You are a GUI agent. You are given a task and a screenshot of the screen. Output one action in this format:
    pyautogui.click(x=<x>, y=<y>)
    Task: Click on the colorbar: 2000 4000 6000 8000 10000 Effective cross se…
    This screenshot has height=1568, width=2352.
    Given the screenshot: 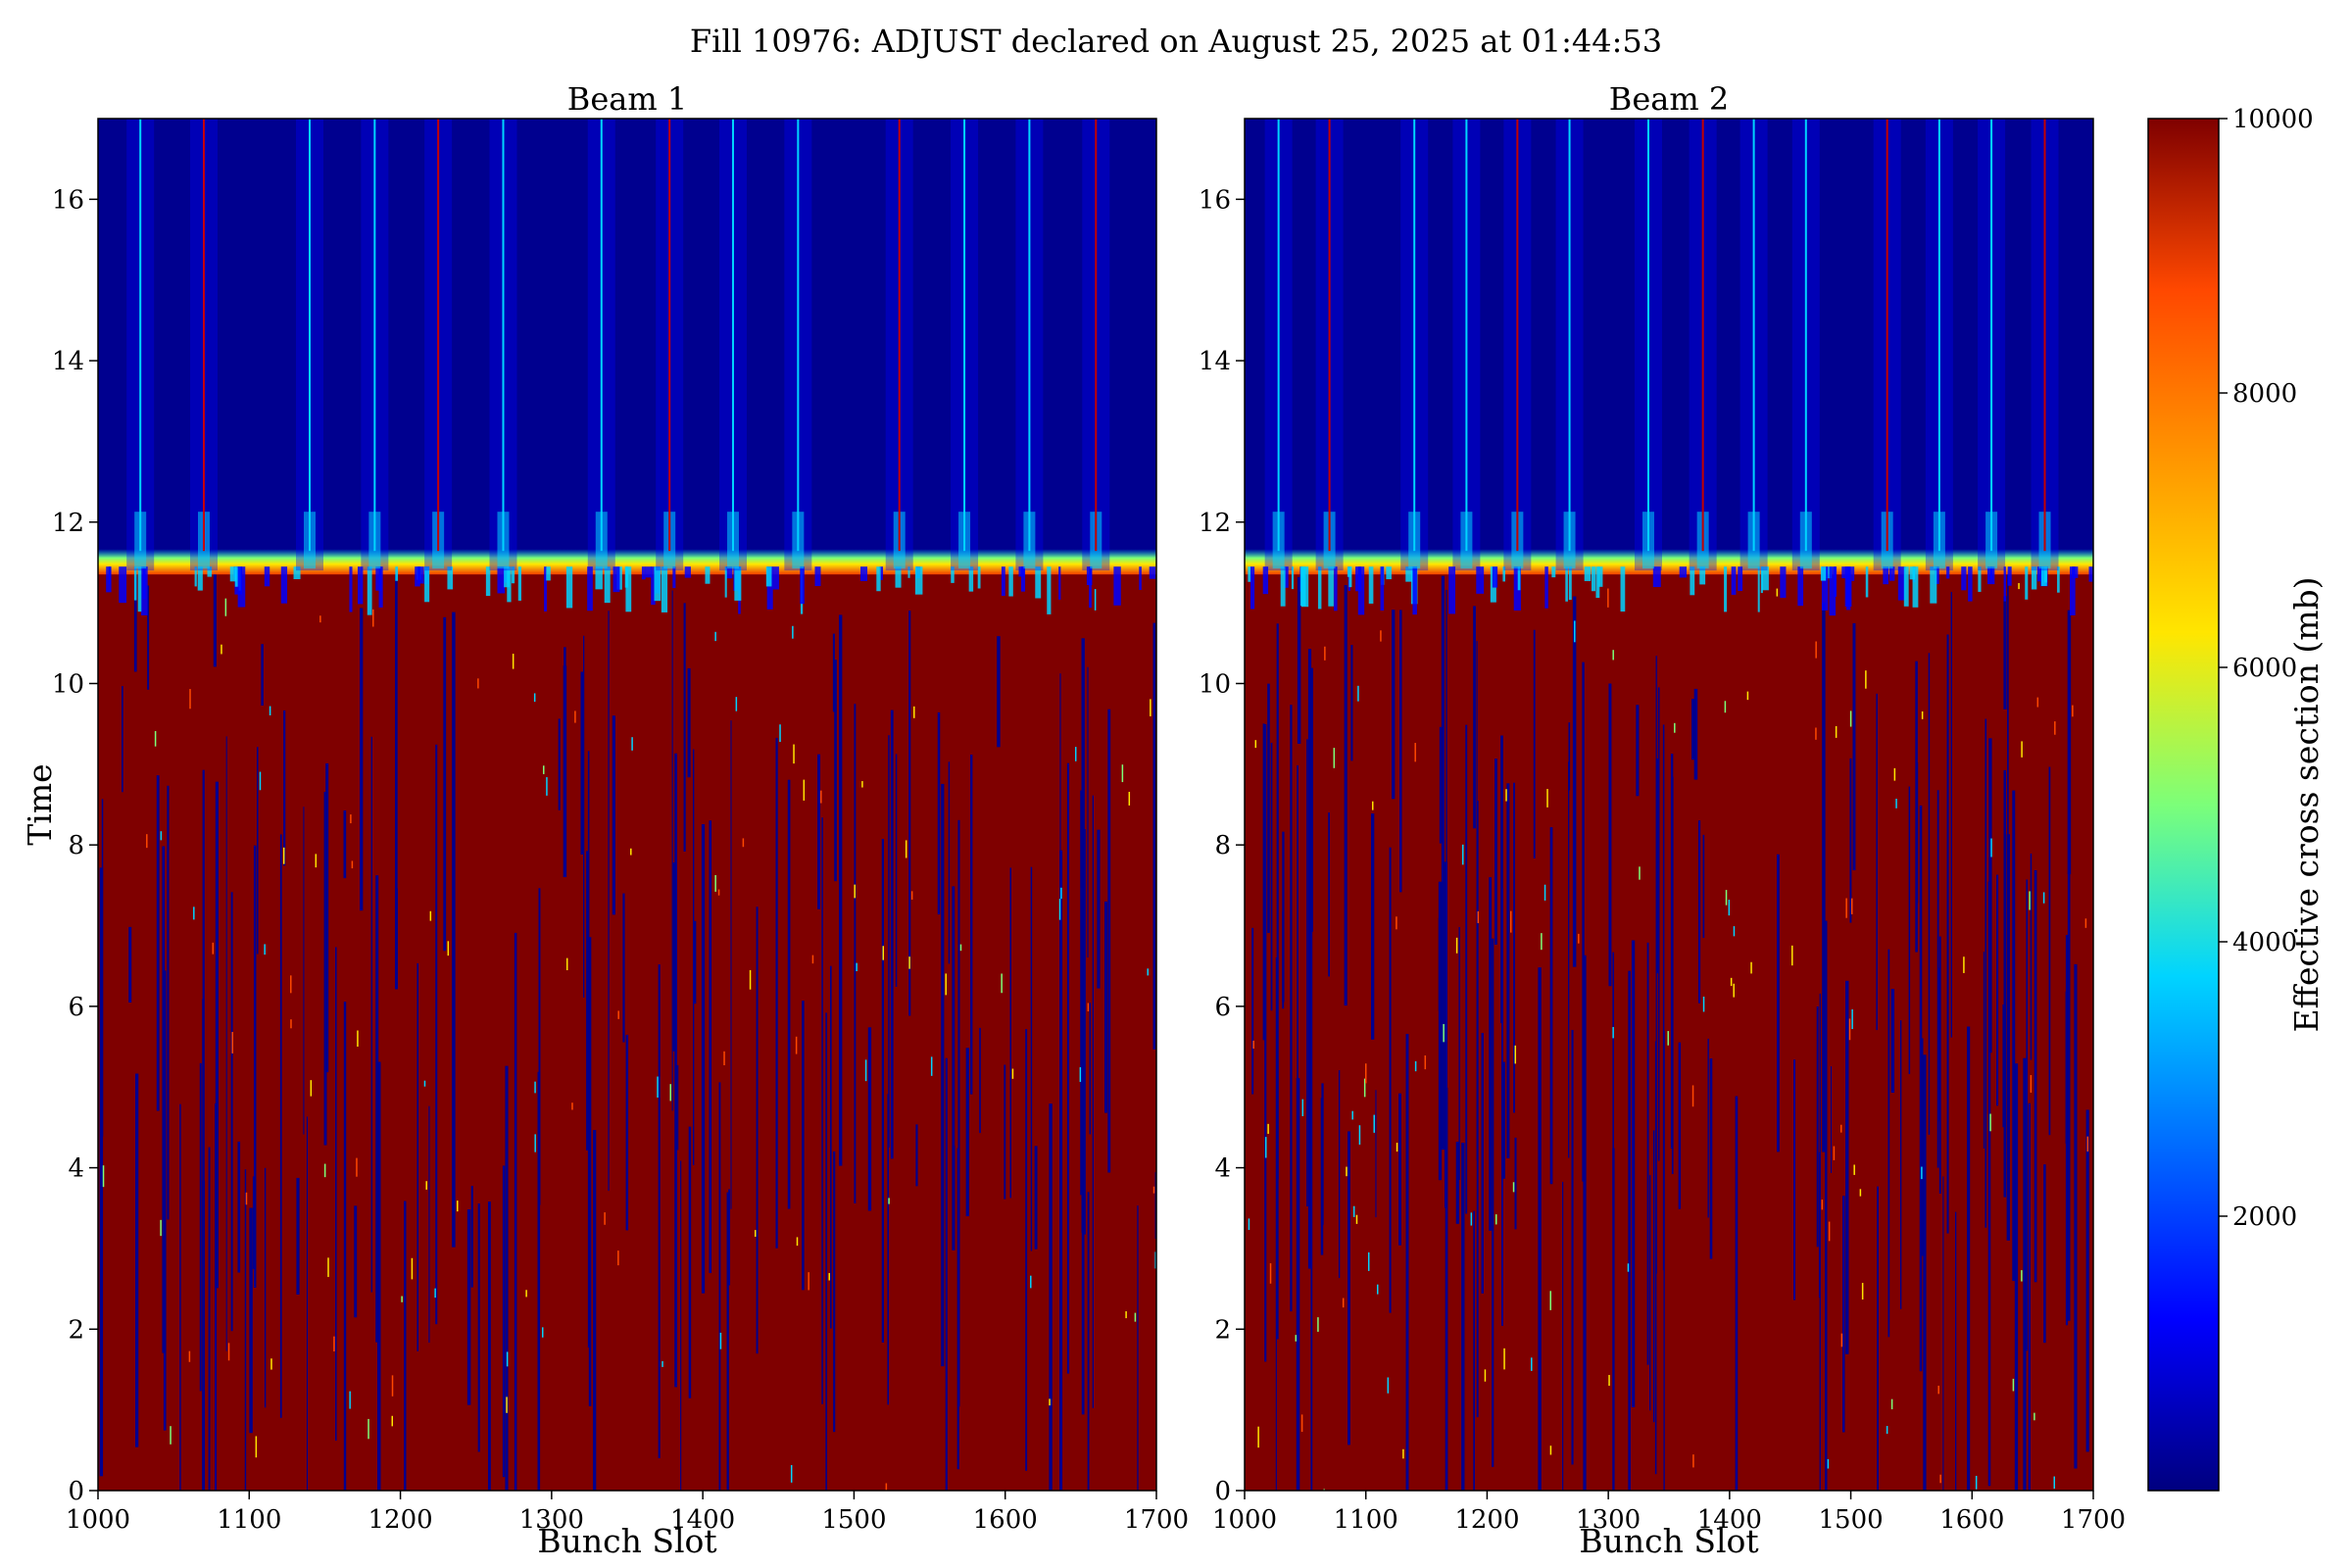 What is the action you would take?
    pyautogui.click(x=2236, y=798)
    